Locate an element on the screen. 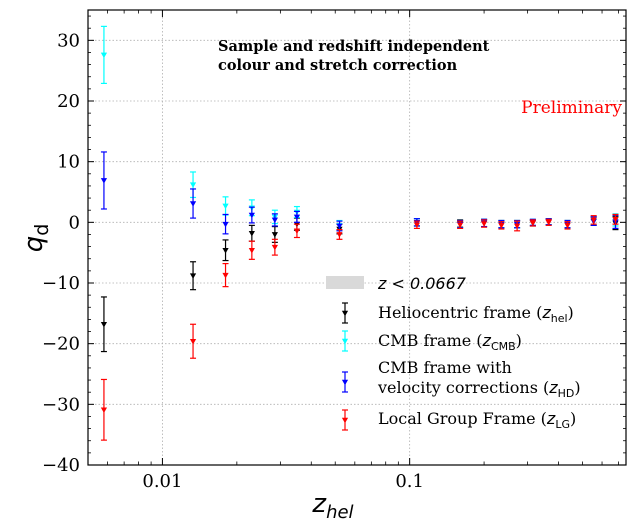 The image size is (628, 523). legend-label: Local Group Frame (zLG) is located at coordinates (477, 420).